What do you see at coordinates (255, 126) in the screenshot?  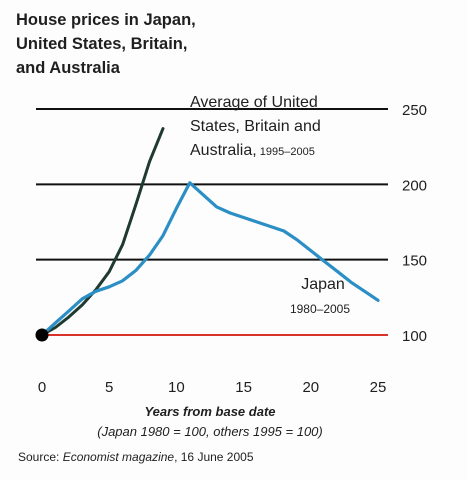 I see `series-label-average-line-2: States, Britain and` at bounding box center [255, 126].